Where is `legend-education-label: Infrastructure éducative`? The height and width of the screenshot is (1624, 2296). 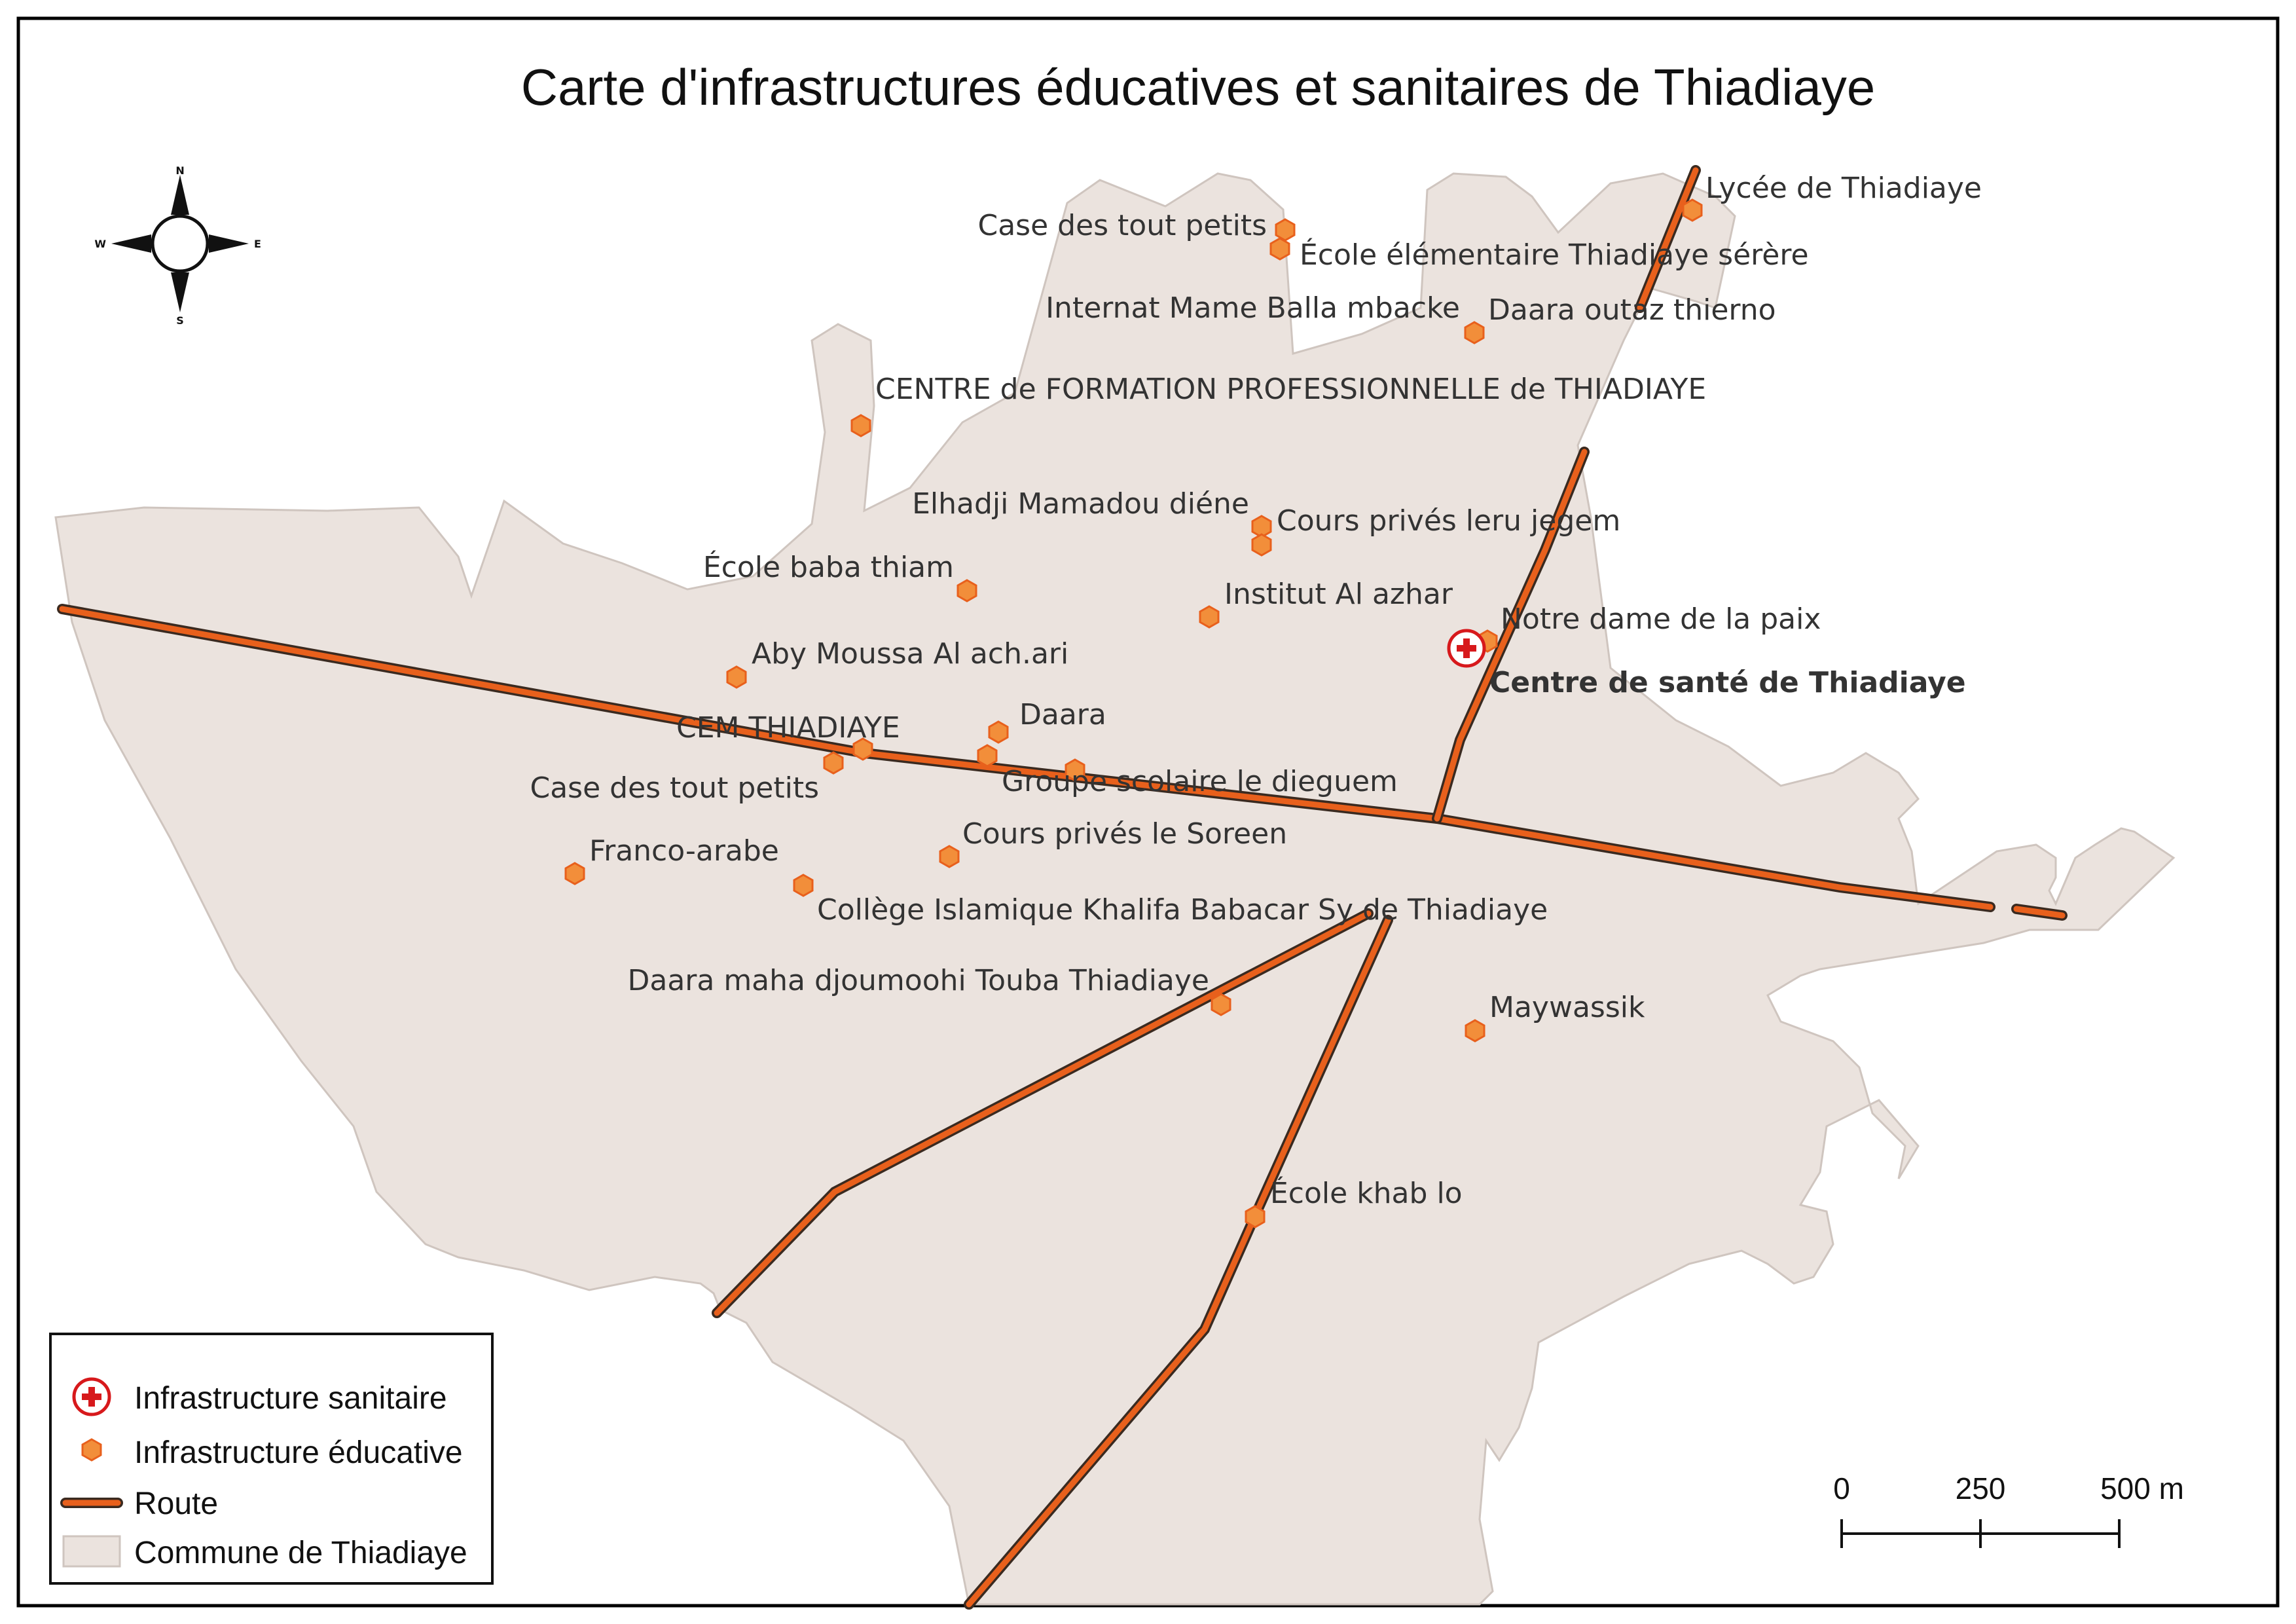
legend-education-label: Infrastructure éducative is located at coordinates (298, 1452).